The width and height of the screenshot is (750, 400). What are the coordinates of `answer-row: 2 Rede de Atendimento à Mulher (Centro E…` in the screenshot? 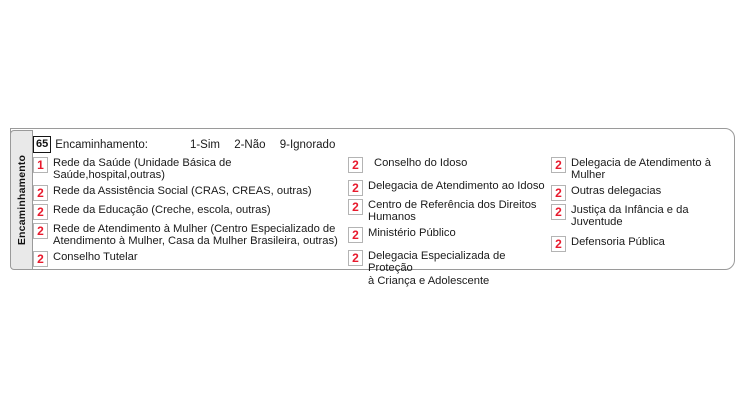 It's located at (187, 235).